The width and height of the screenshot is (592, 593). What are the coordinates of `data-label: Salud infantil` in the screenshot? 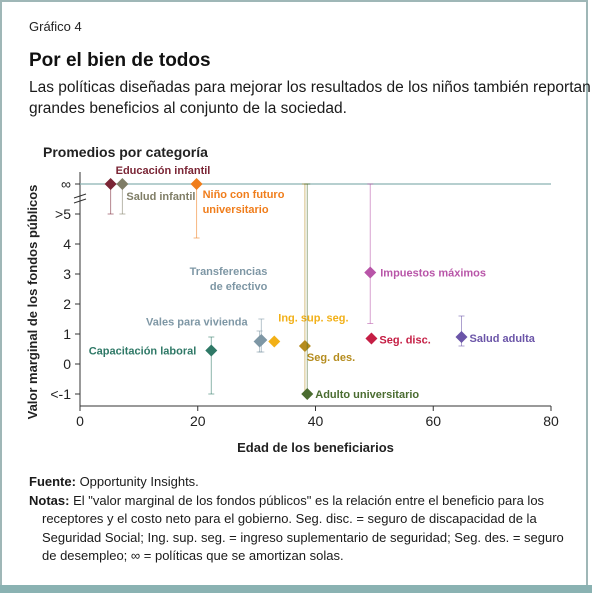 It's located at (160, 197).